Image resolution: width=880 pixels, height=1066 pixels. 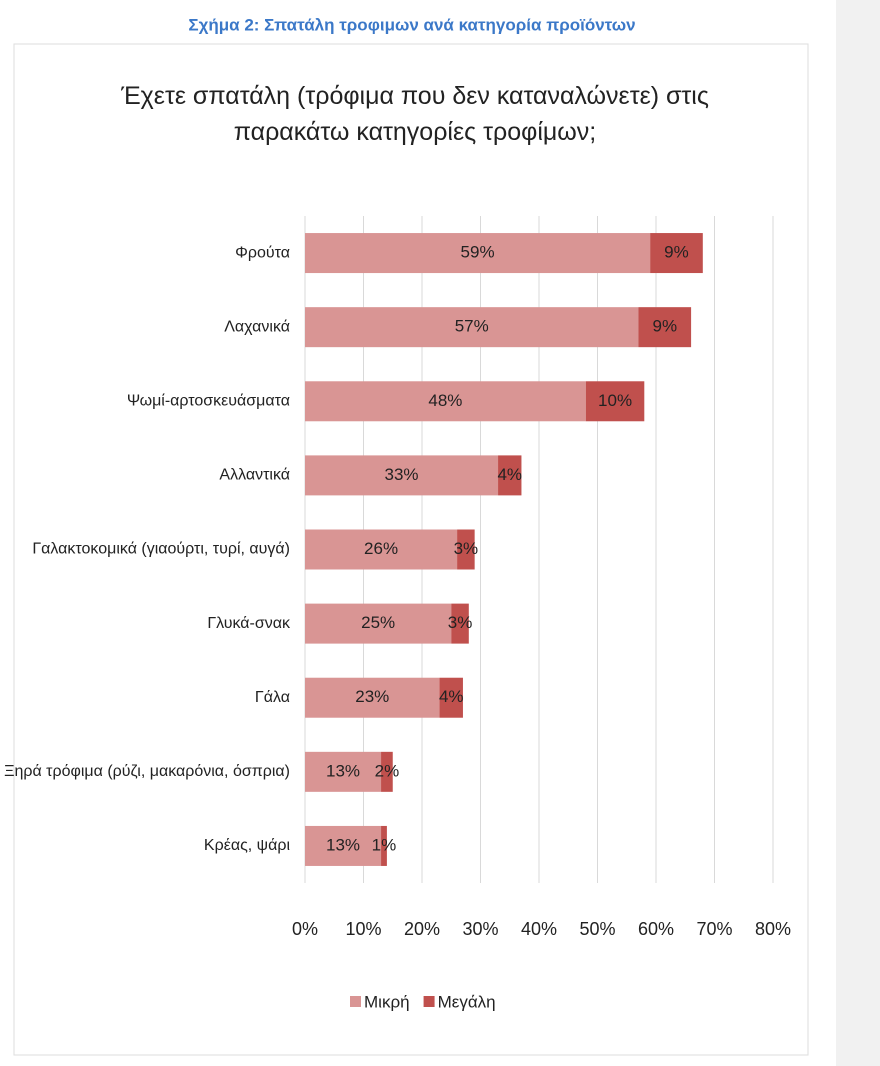 I want to click on data-label: 33%, so click(x=402, y=474).